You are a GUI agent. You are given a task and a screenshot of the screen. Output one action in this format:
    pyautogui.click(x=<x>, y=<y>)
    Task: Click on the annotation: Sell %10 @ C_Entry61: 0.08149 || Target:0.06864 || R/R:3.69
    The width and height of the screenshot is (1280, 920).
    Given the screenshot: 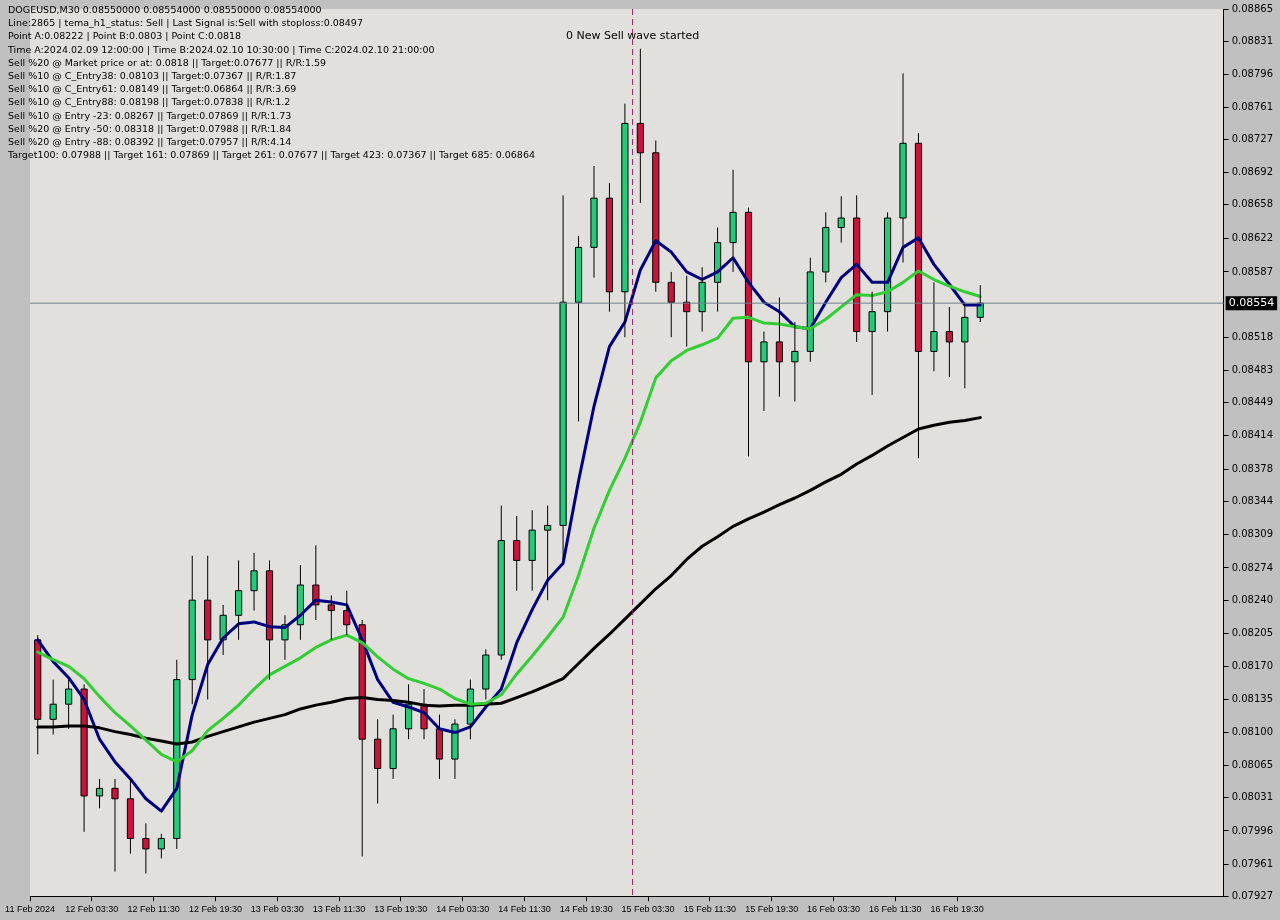 What is the action you would take?
    pyautogui.click(x=153, y=89)
    